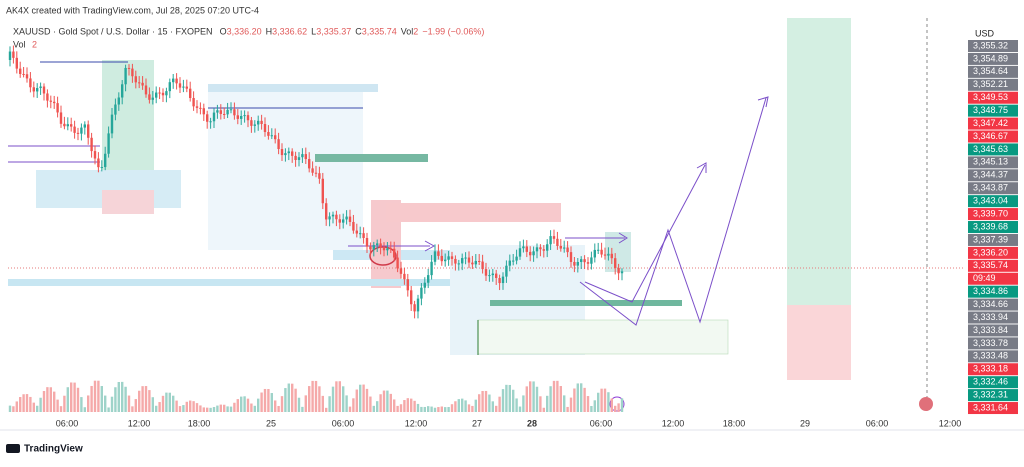 This screenshot has width=1024, height=467. What do you see at coordinates (990, 201) in the screenshot?
I see `price-label: 3,343.04` at bounding box center [990, 201].